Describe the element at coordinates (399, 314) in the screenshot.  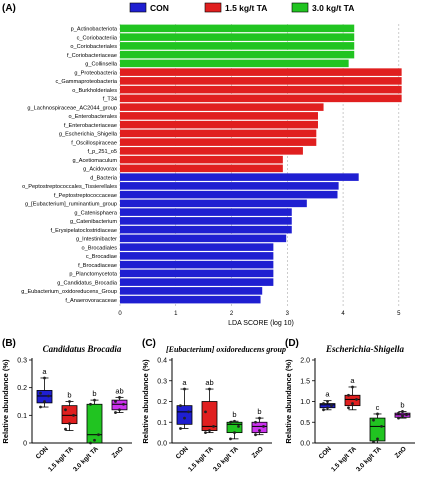
I see `lda-x-tick-5: 5` at that location.